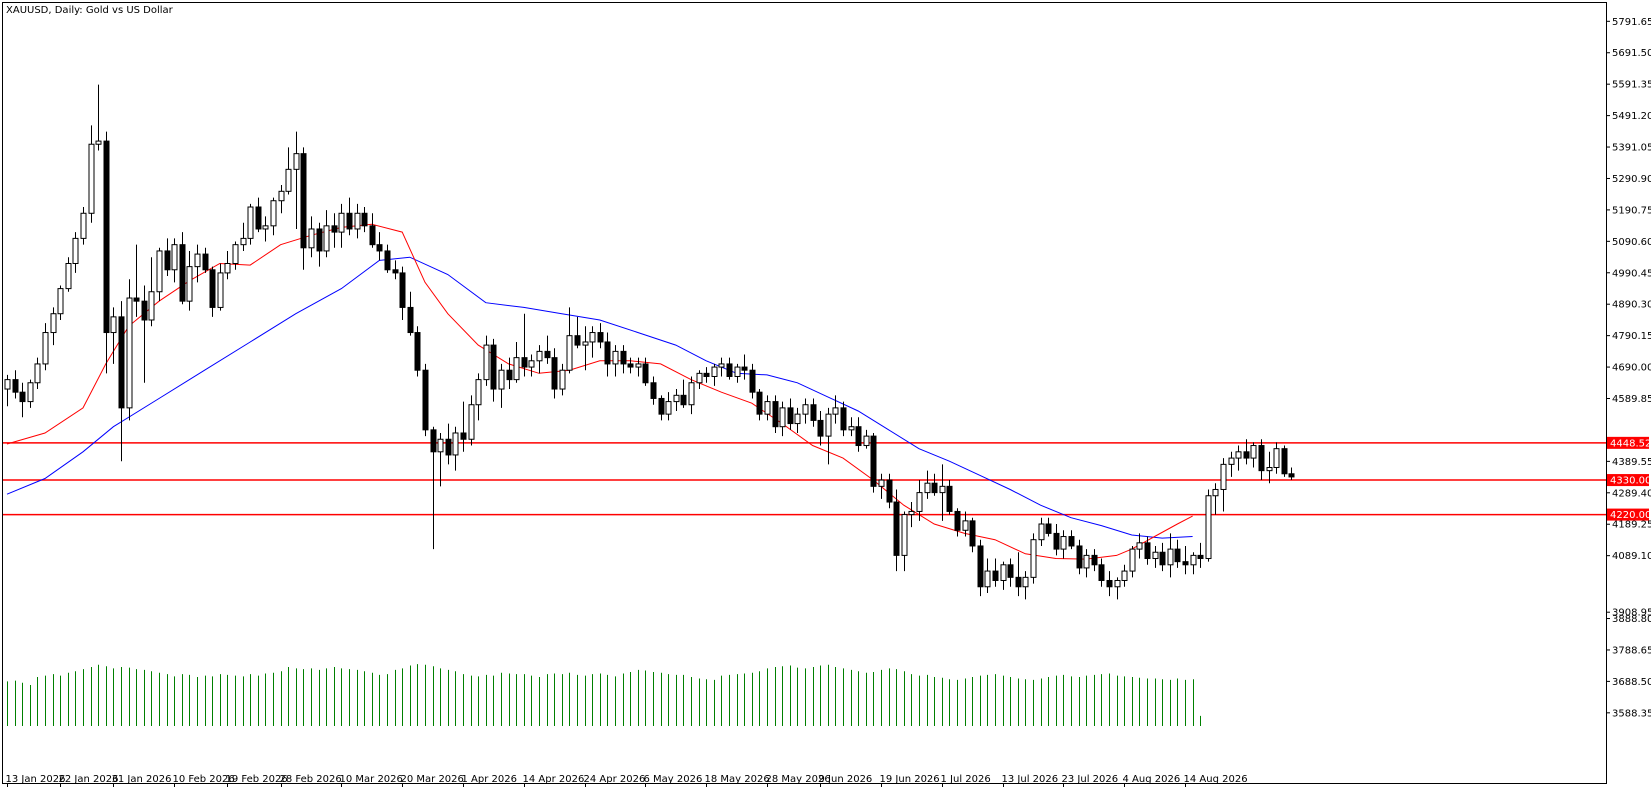  Describe the element at coordinates (1631, 22) in the screenshot. I see `y-tick-label: 5791.65` at that location.